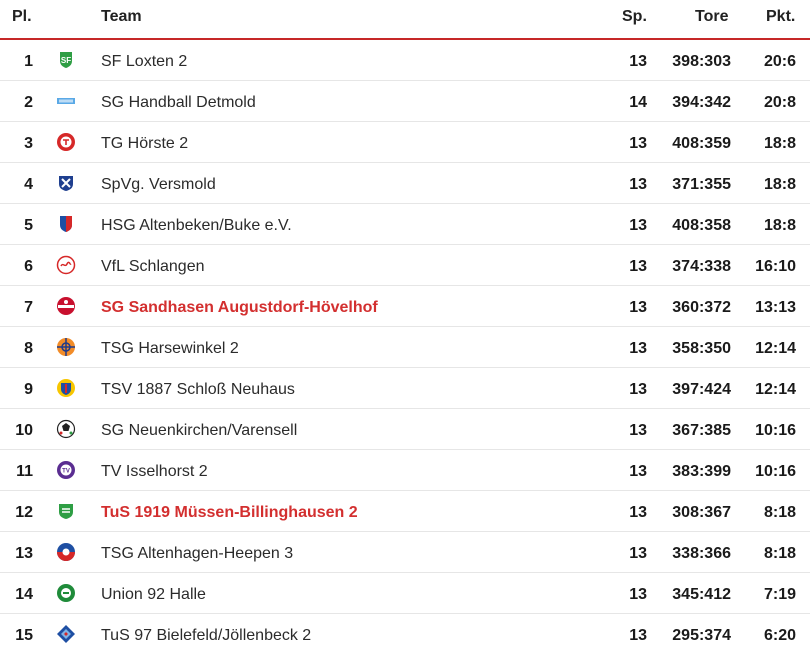 Image resolution: width=810 pixels, height=661 pixels. Describe the element at coordinates (405, 470) in the screenshot. I see `table-row: 11 TV TV Isselhorst 2 13 383:399 10:16` at that location.